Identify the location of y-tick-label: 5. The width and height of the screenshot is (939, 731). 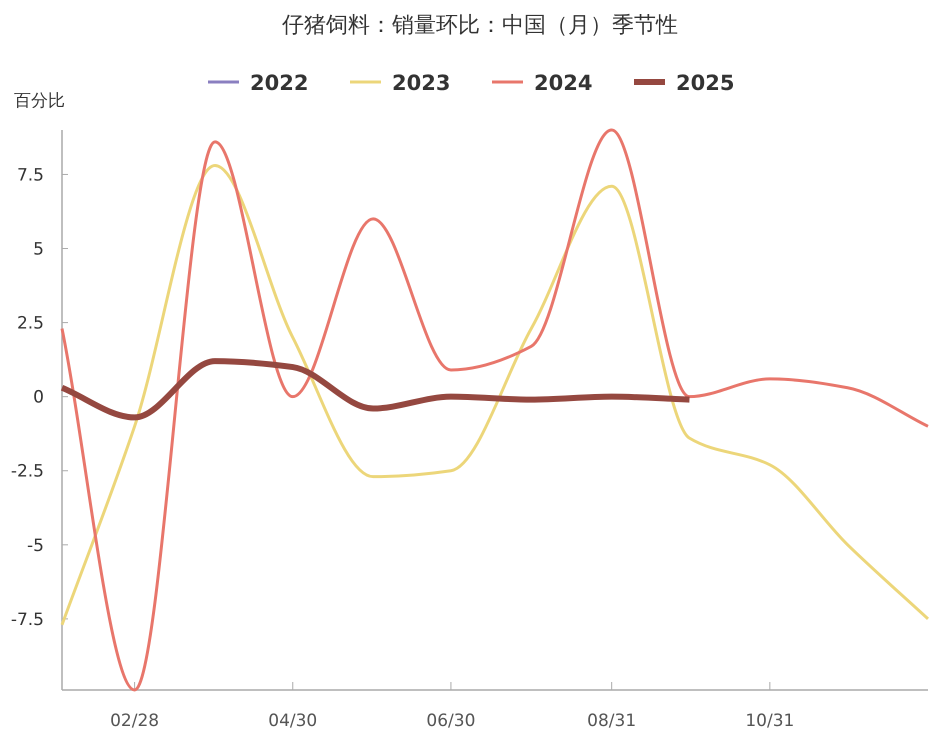
(38, 250).